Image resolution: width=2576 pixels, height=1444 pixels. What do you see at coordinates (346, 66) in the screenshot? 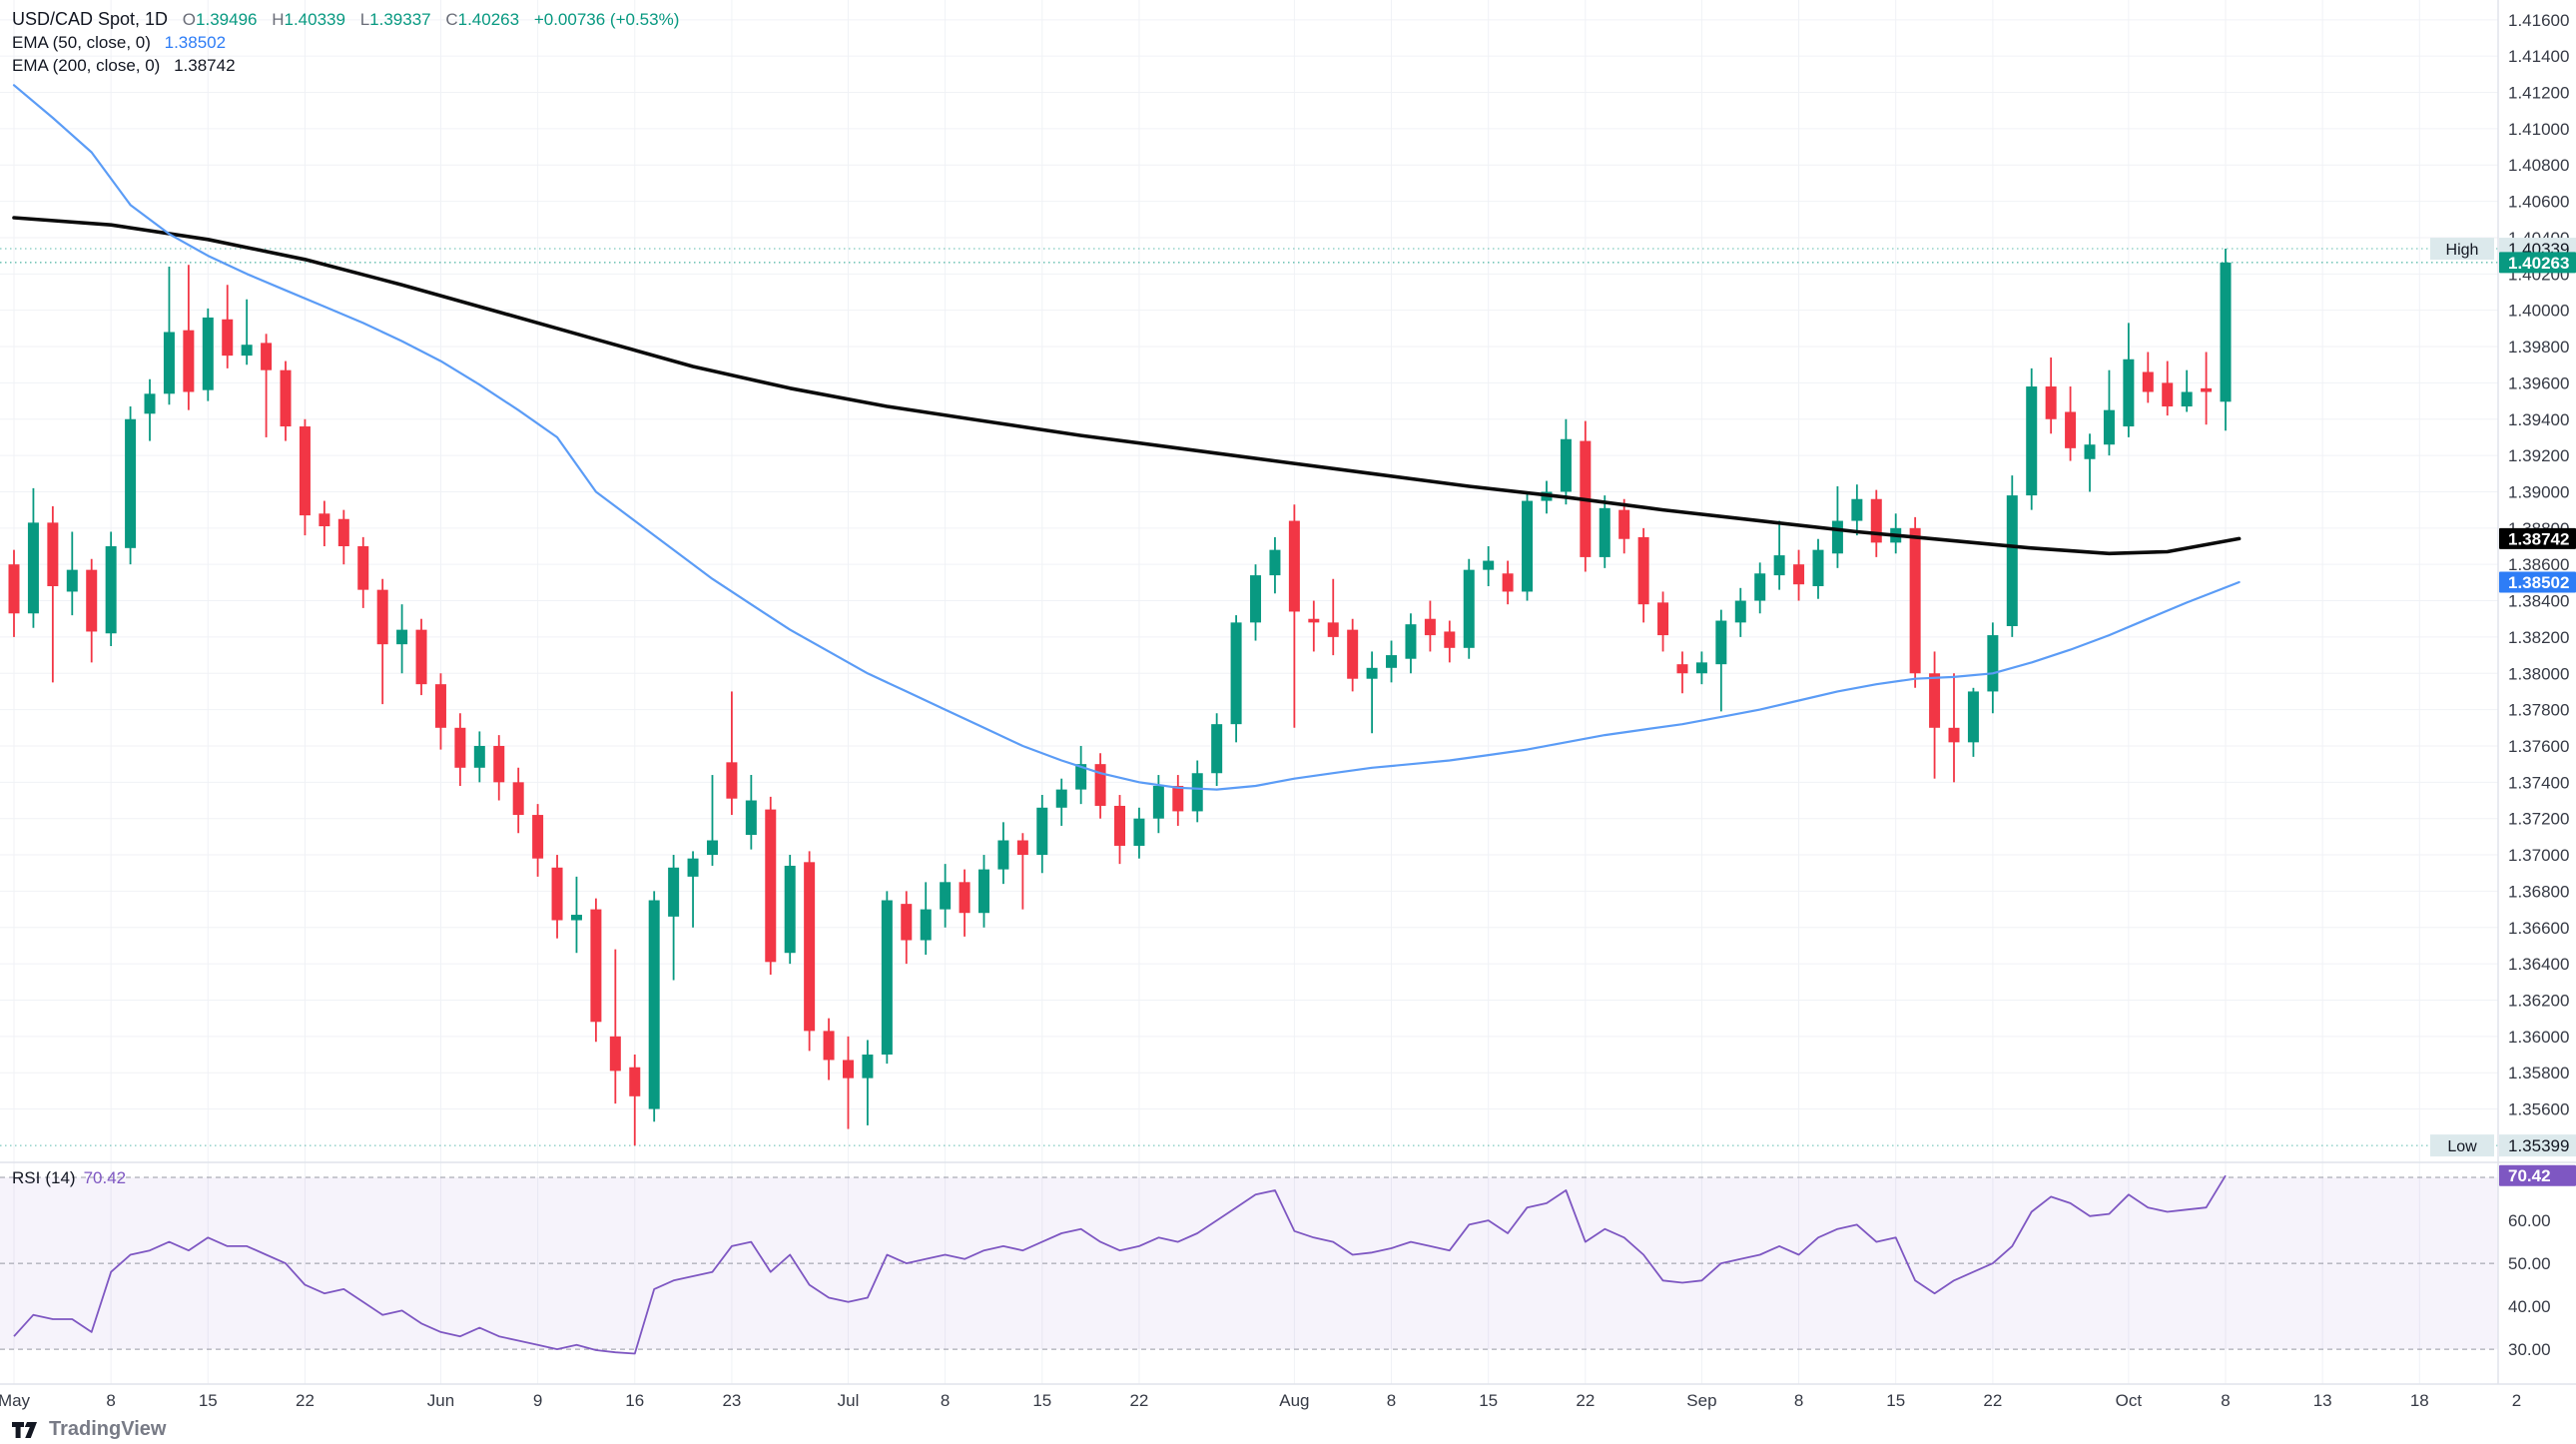
I see `ema200-legend-row: EMA (200, close, 0) 1.38742` at bounding box center [346, 66].